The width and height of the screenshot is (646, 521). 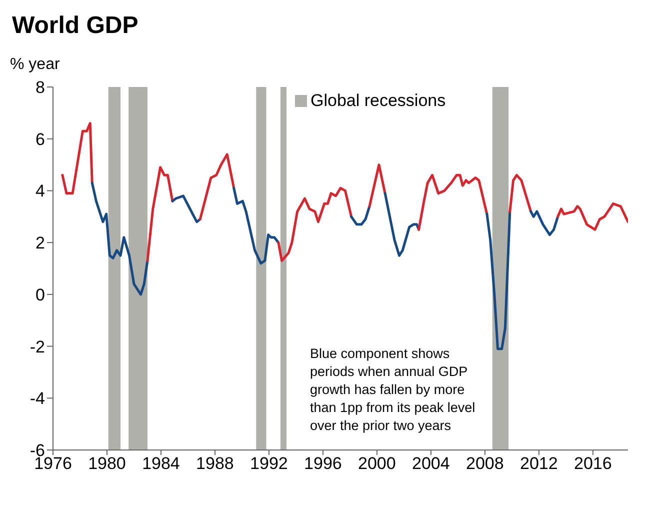 What do you see at coordinates (377, 464) in the screenshot?
I see `x-tick-label: 2000` at bounding box center [377, 464].